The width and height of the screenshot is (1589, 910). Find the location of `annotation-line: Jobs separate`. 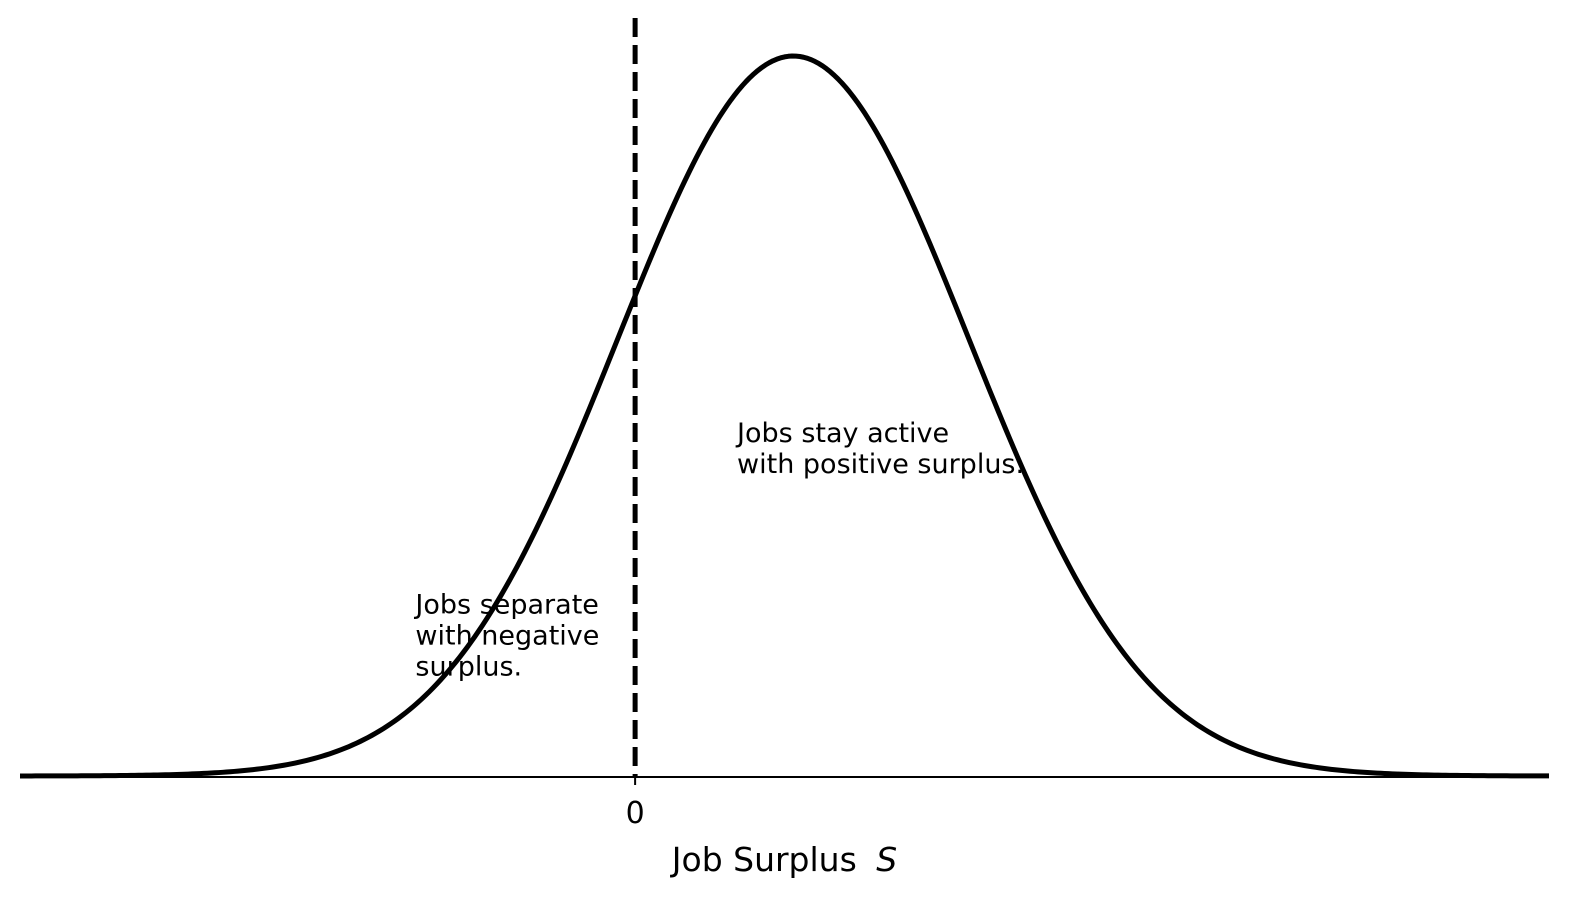

annotation-line: Jobs separate is located at coordinates (505, 605).